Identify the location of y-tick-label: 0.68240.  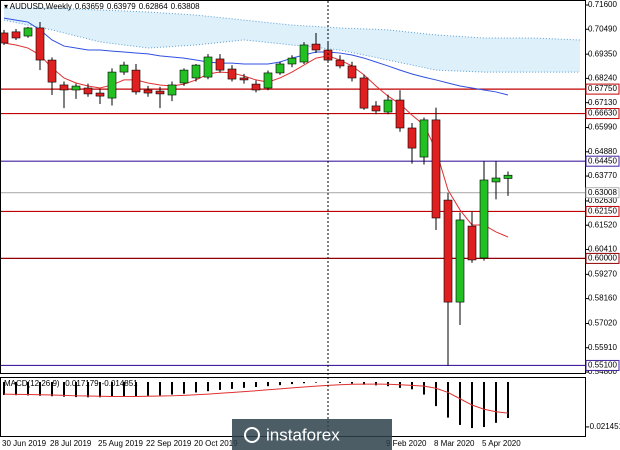
(602, 78).